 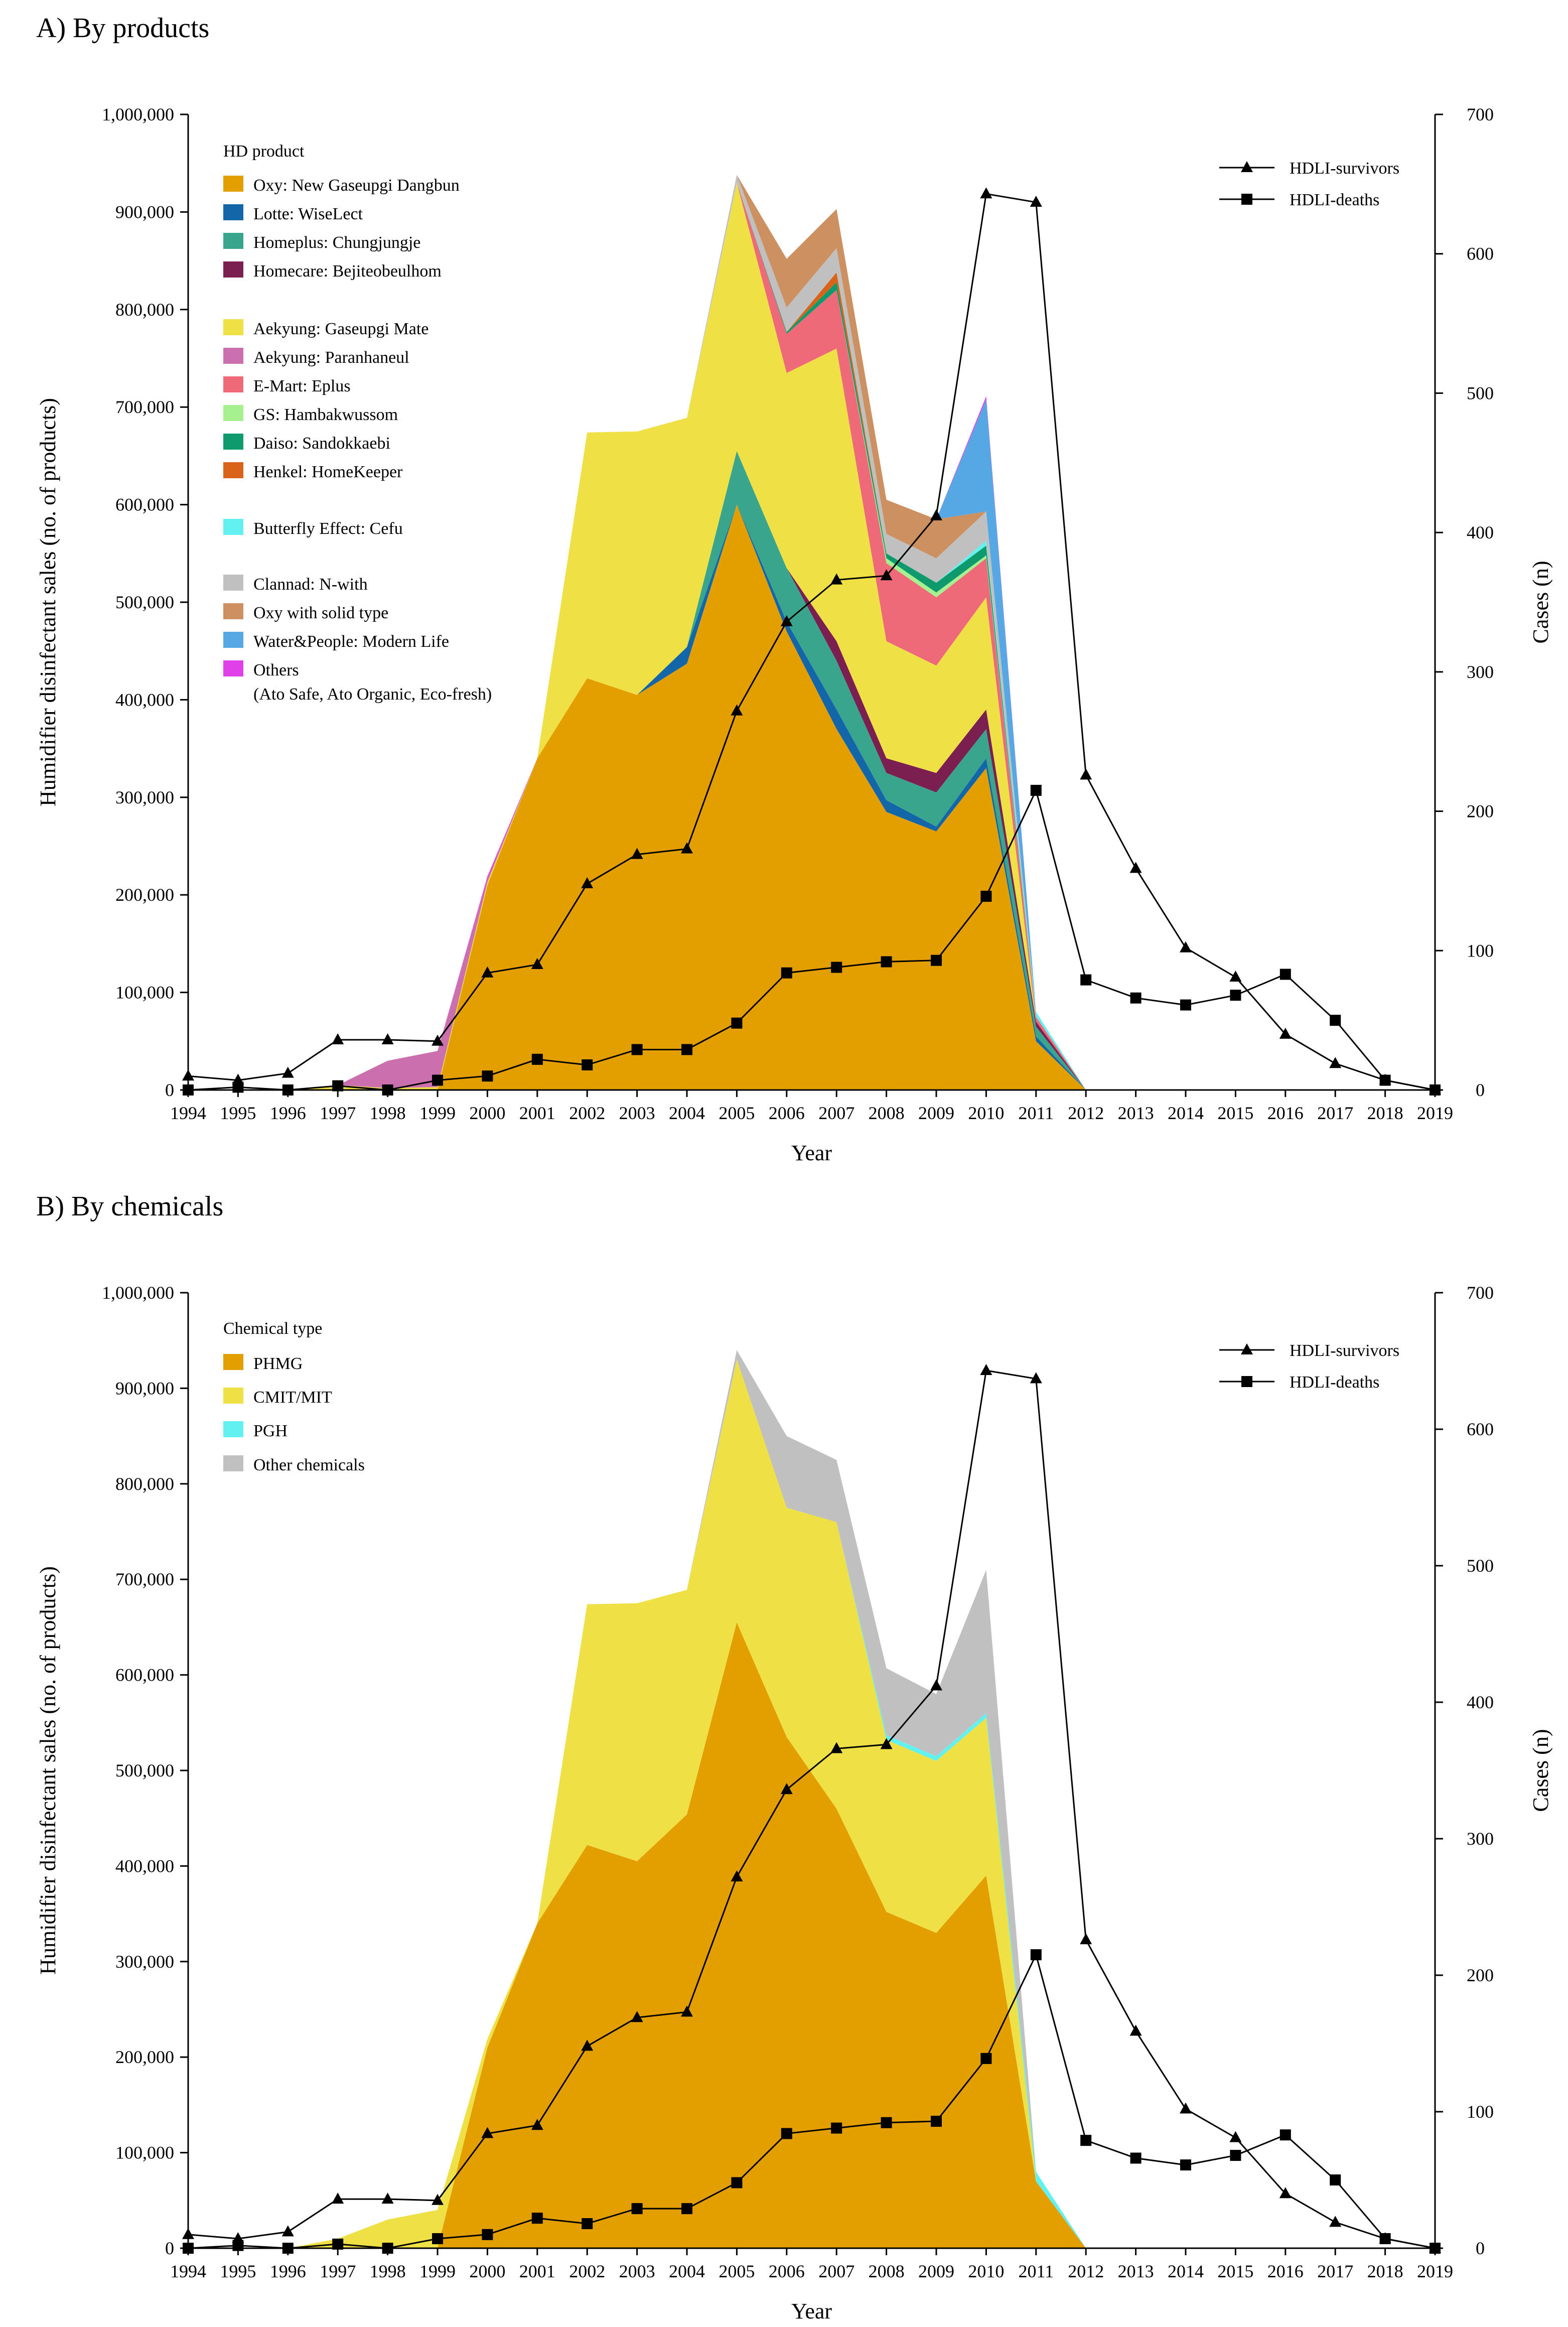 I want to click on panel-title: B) By chemicals, so click(x=129, y=1206).